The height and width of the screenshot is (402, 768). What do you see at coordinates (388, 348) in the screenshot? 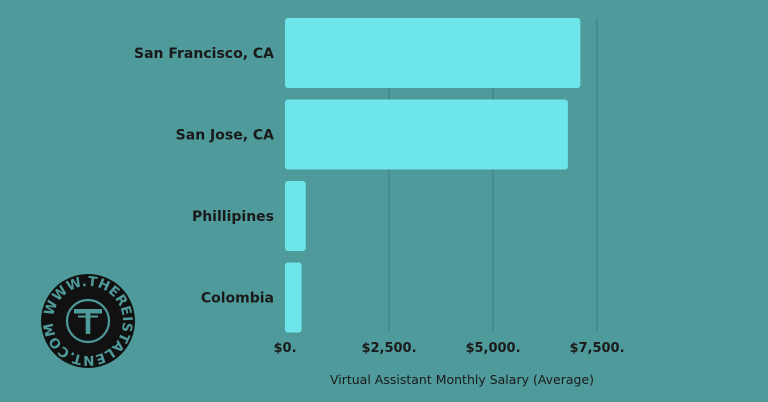
I see `x-tick-label: $2,500.` at bounding box center [388, 348].